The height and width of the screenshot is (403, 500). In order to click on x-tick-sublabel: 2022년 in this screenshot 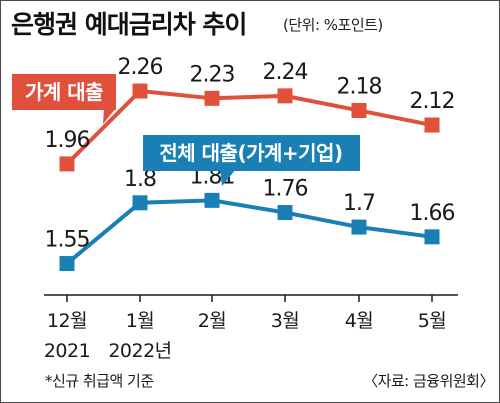, I will do `click(139, 351)`.